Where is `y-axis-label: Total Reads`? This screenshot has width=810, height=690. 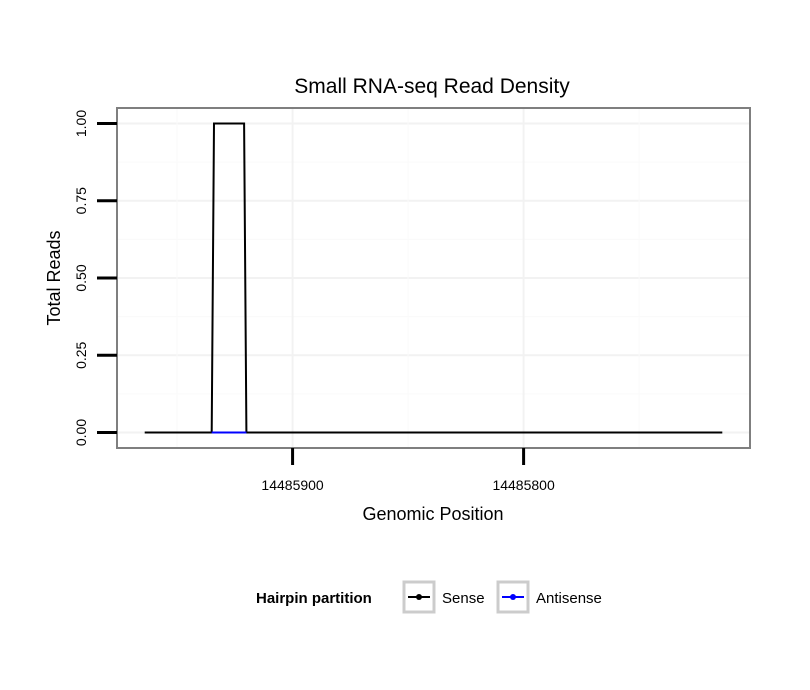
y-axis-label: Total Reads is located at coordinates (54, 277).